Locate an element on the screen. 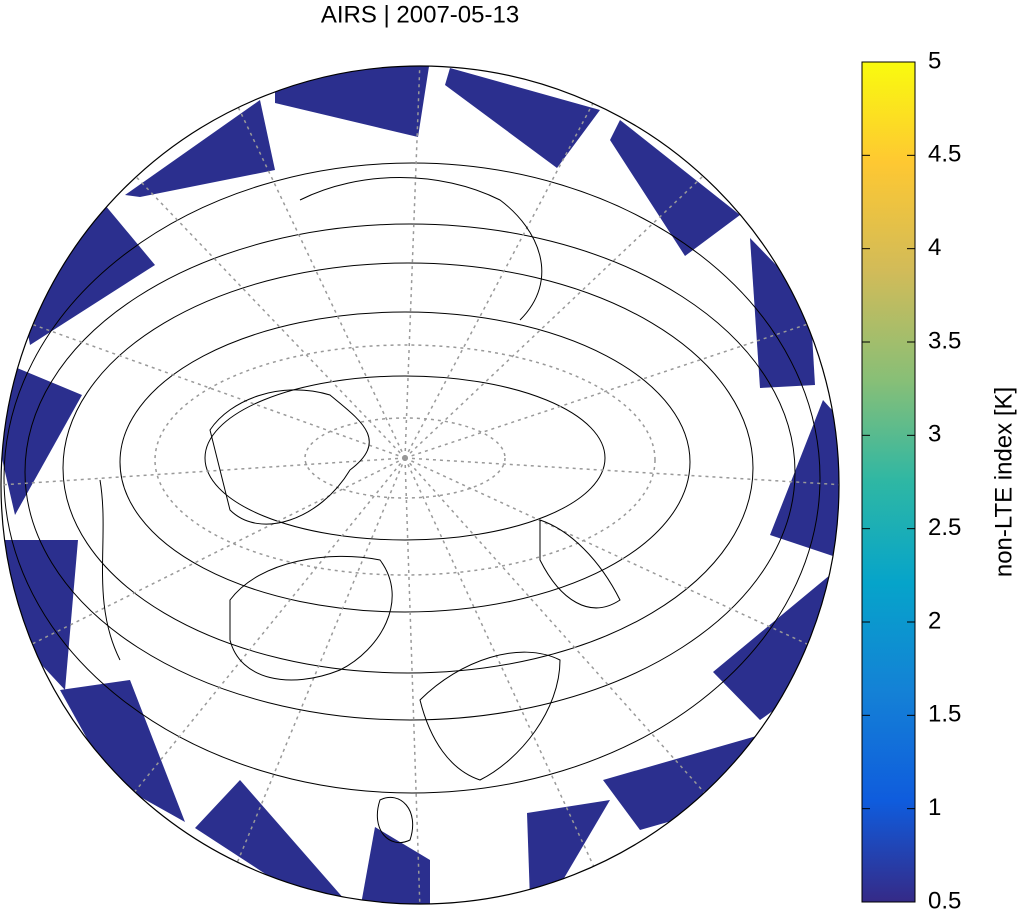 This screenshot has width=1023, height=913. colorbar-tick-label: 1.5 is located at coordinates (944, 714).